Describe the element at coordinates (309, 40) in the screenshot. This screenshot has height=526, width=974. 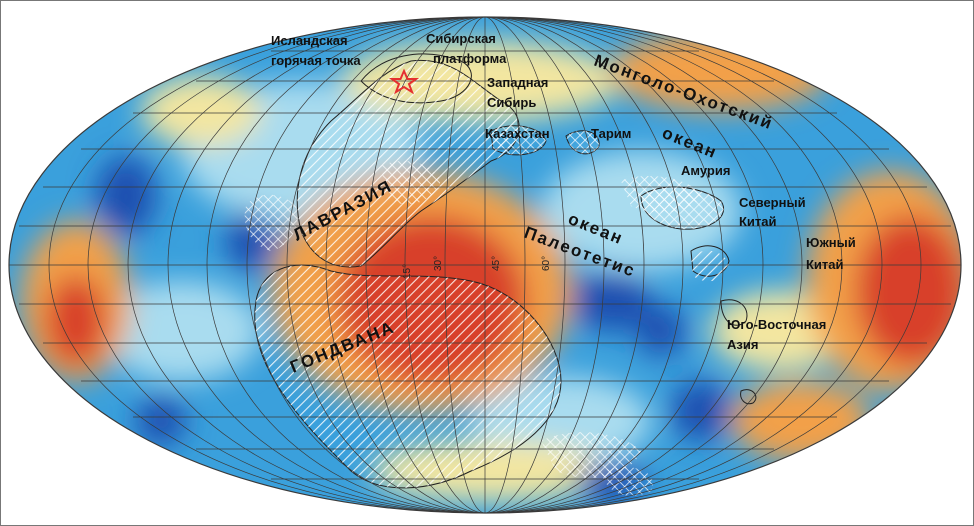
I see `label-iceland-1: Исландская` at that location.